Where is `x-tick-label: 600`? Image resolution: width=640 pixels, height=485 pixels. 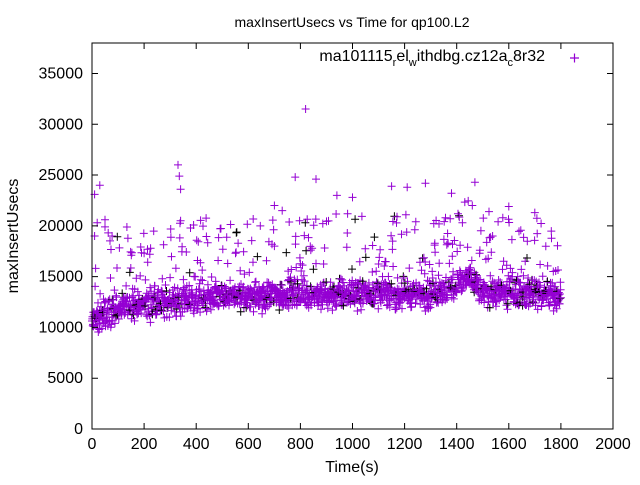 x-tick-label: 600 is located at coordinates (248, 444).